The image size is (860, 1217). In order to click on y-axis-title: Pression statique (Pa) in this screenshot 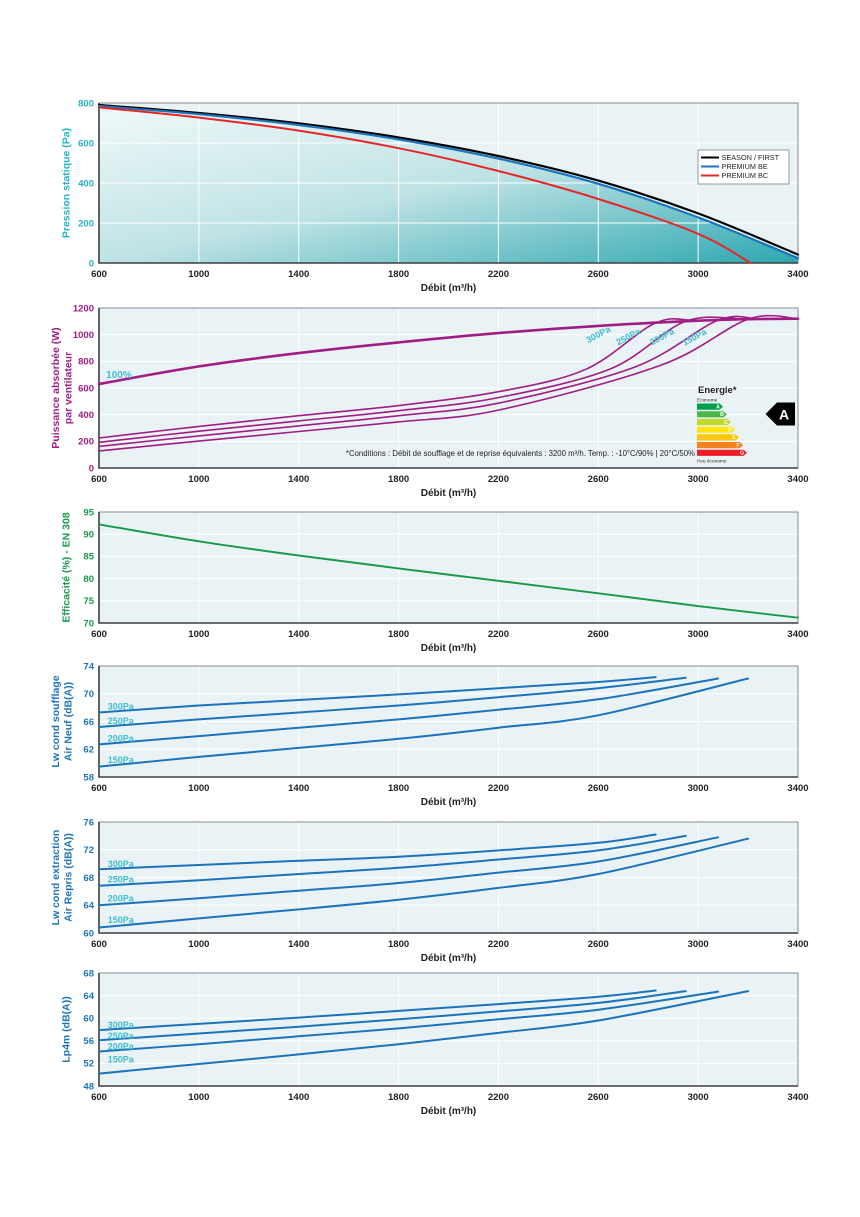, I will do `click(67, 183)`.